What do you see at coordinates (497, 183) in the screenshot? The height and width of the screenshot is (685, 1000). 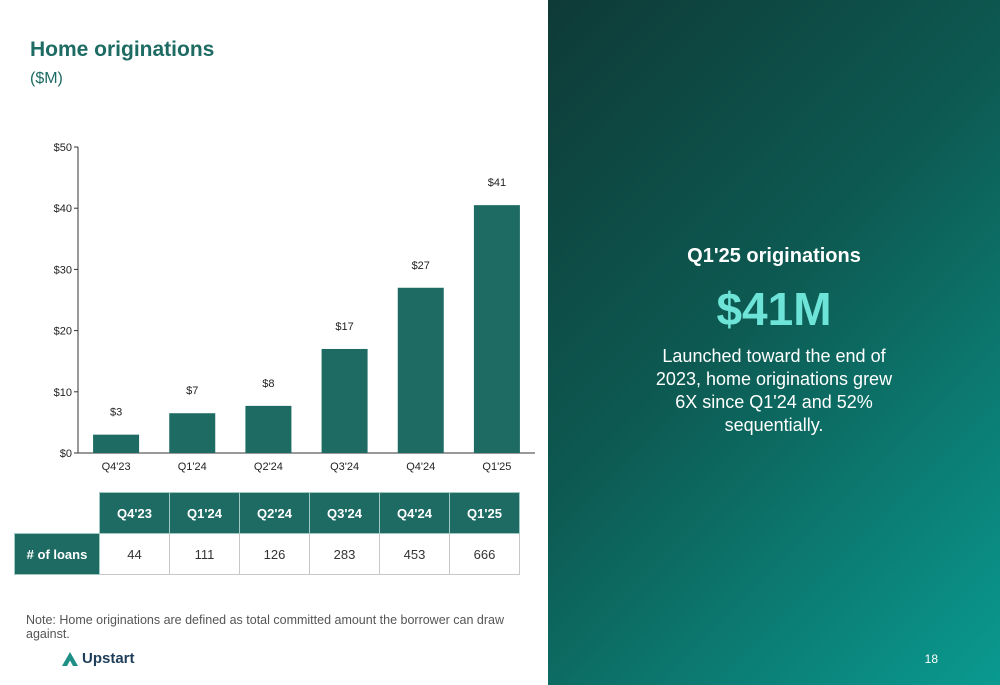 I see `bar-data-label: $41` at bounding box center [497, 183].